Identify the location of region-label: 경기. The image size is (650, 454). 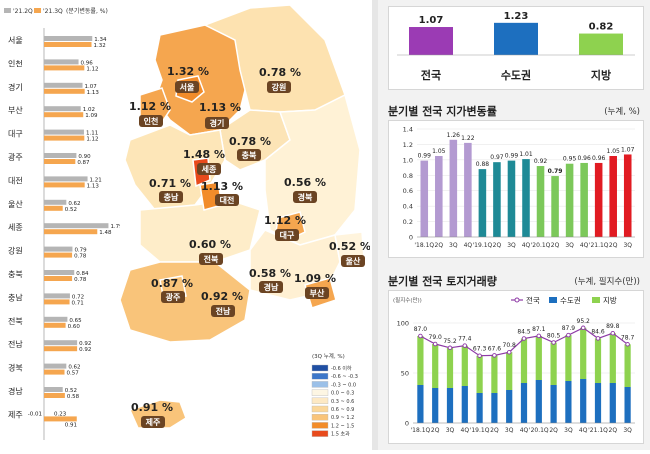
(15, 87).